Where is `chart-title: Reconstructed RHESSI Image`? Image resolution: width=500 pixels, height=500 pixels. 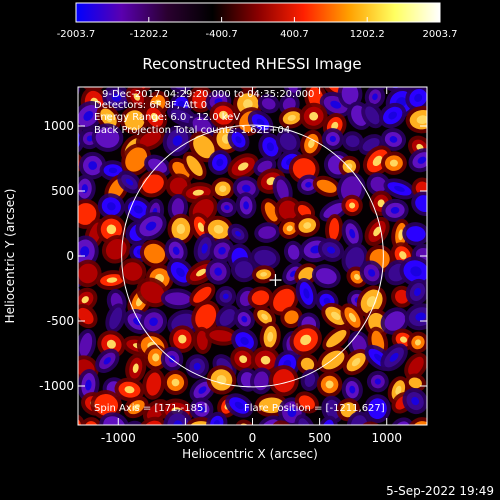 chart-title: Reconstructed RHESSI Image is located at coordinates (251, 64).